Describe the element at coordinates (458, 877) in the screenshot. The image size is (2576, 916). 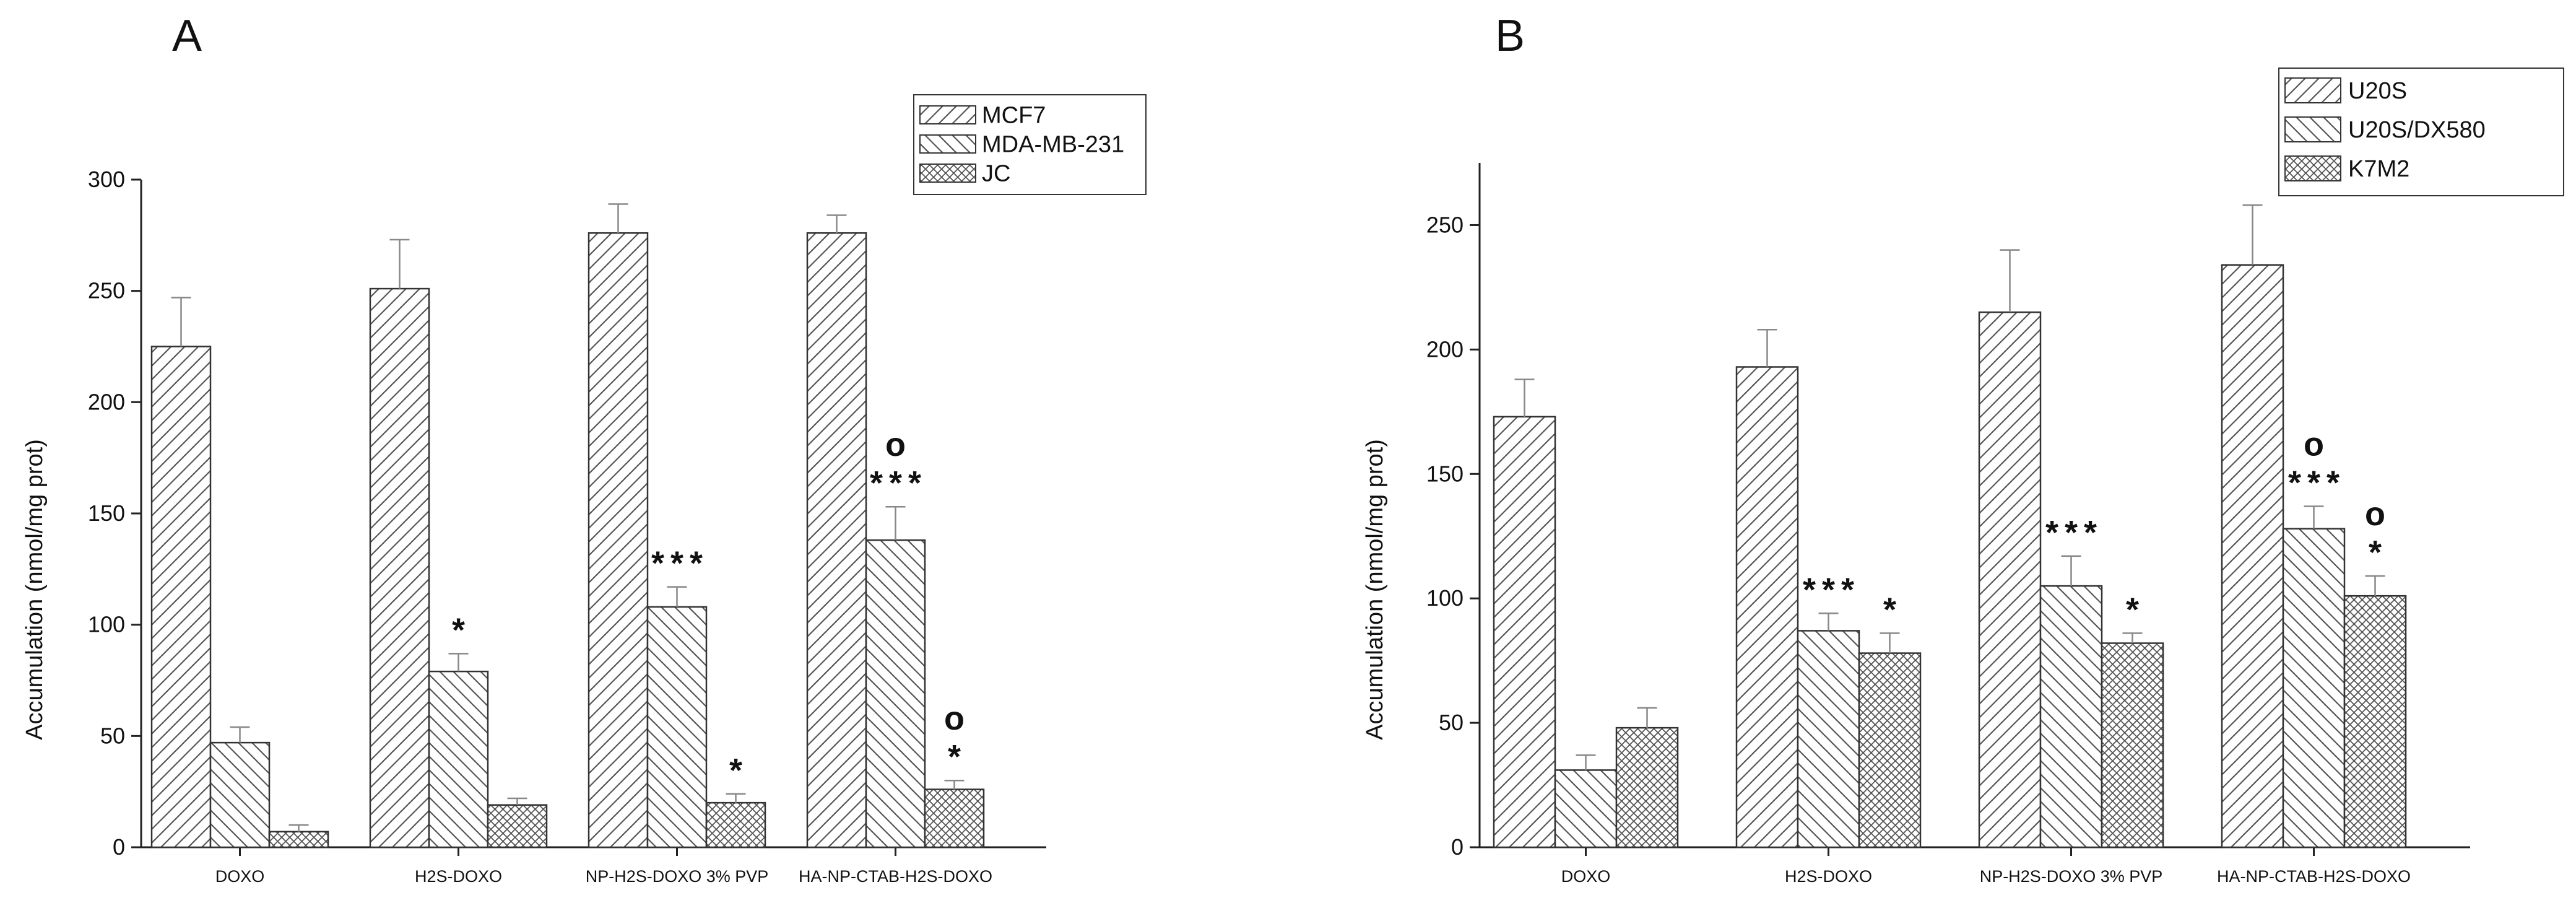
I see `panel-a-category-label-1: H2S-DOXO` at that location.